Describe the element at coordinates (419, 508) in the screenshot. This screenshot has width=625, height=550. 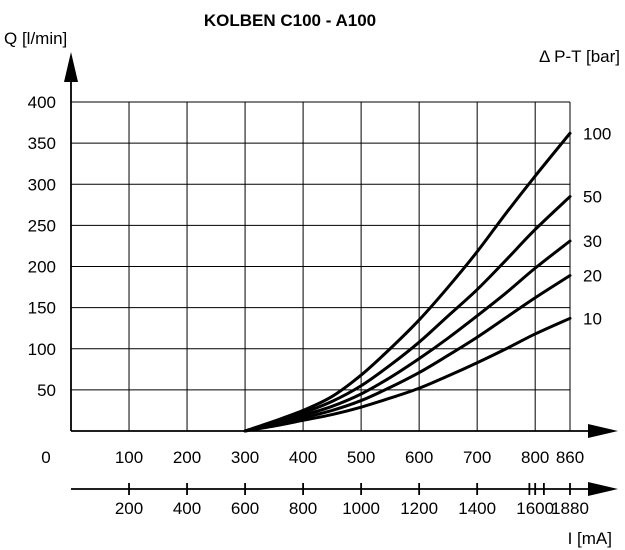
I see `secondary-tick-label-1200: 1200` at that location.